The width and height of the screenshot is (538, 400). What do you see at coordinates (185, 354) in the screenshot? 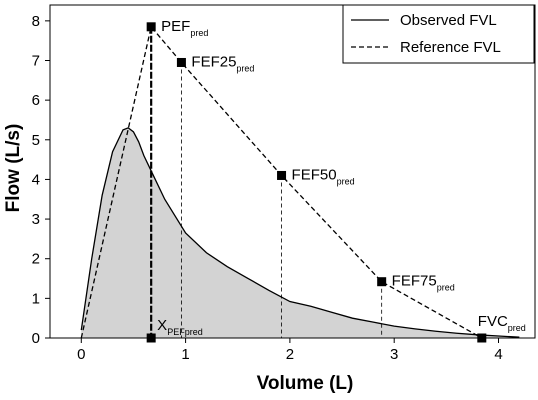
I see `x-tick-label: 1` at bounding box center [185, 354].